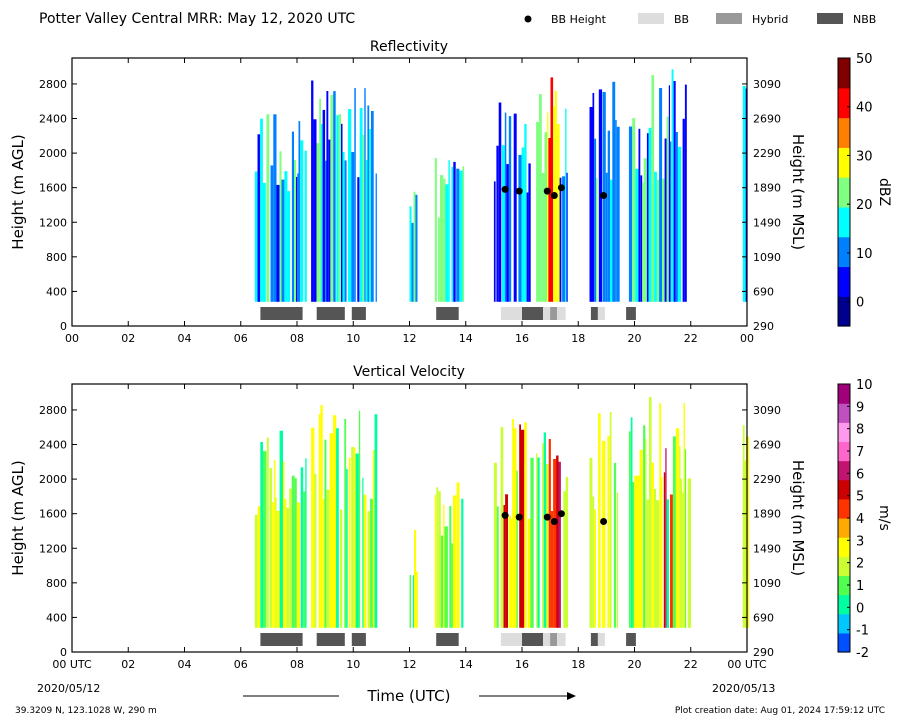 The height and width of the screenshot is (725, 900). What do you see at coordinates (635, 338) in the screenshot?
I see `reflectivity-x-tick-label: 20` at bounding box center [635, 338].